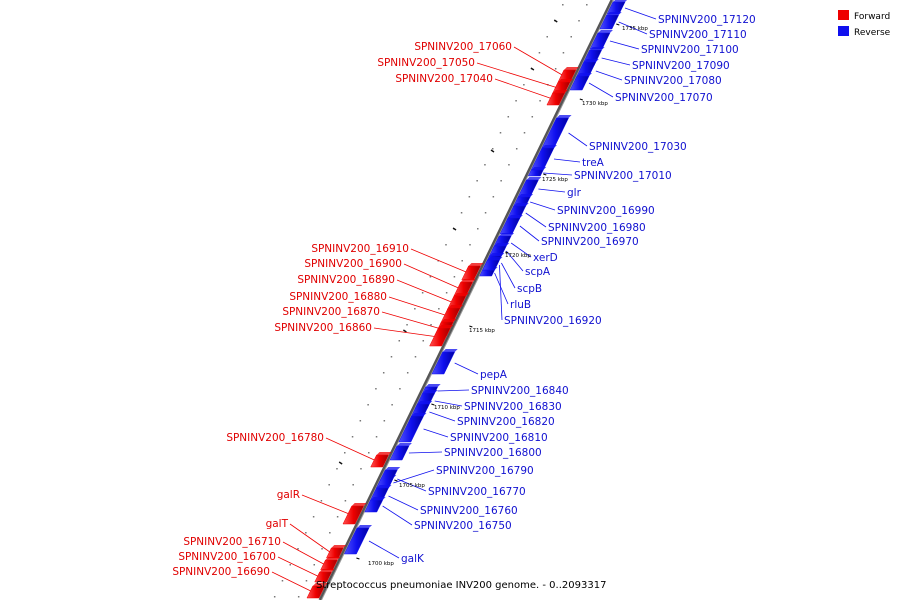 Image resolution: width=900 pixels, height=600 pixels. What do you see at coordinates (606, 211) in the screenshot?
I see `reverse-gene-label: SPNINV200_16990` at bounding box center [606, 211].